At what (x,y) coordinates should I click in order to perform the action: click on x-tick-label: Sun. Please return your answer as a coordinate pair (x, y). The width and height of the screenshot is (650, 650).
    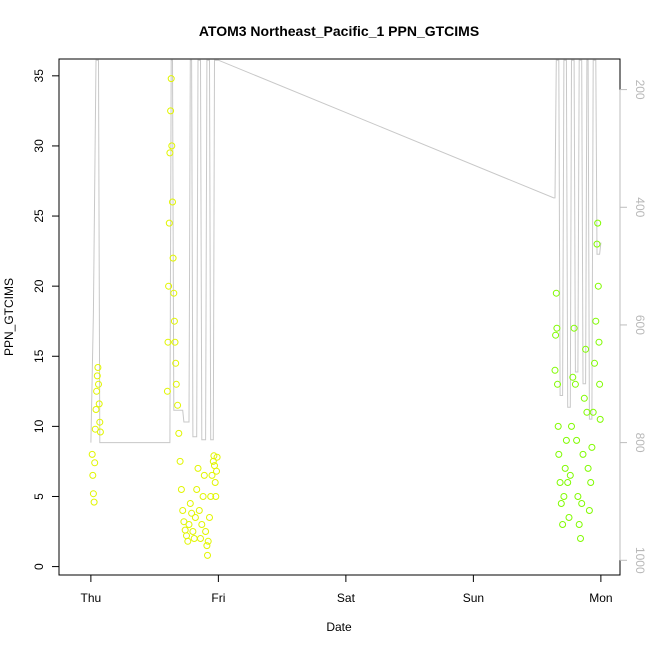
    Looking at the image, I should click on (473, 598).